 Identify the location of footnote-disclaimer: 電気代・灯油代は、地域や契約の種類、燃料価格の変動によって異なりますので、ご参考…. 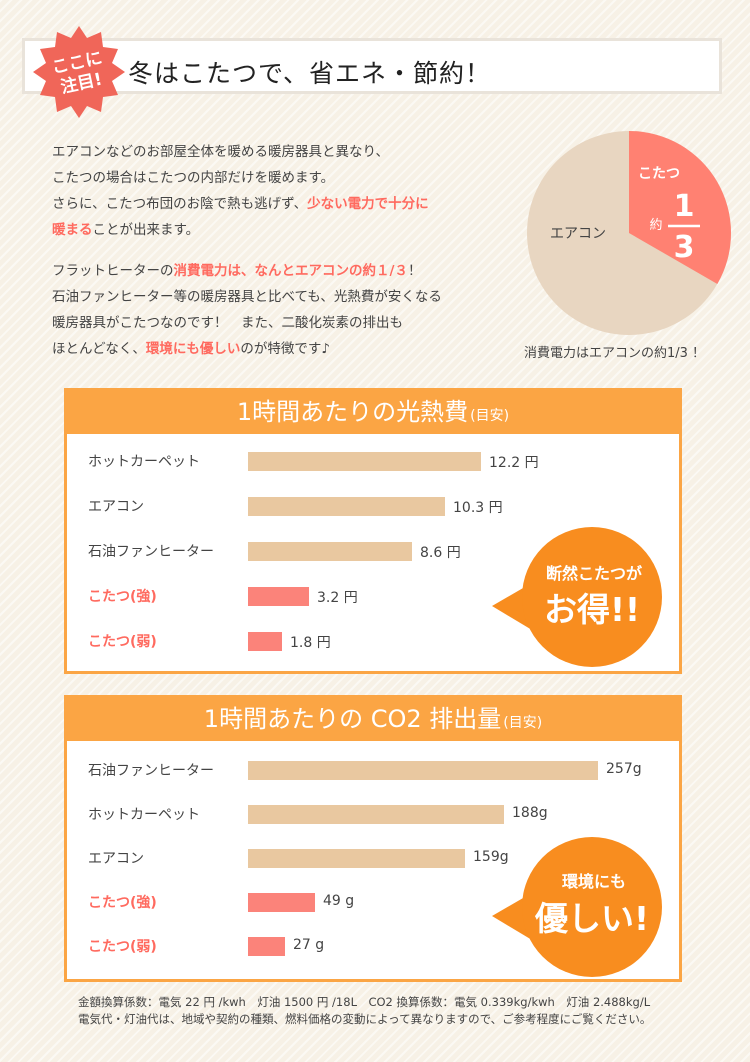
(365, 1019).